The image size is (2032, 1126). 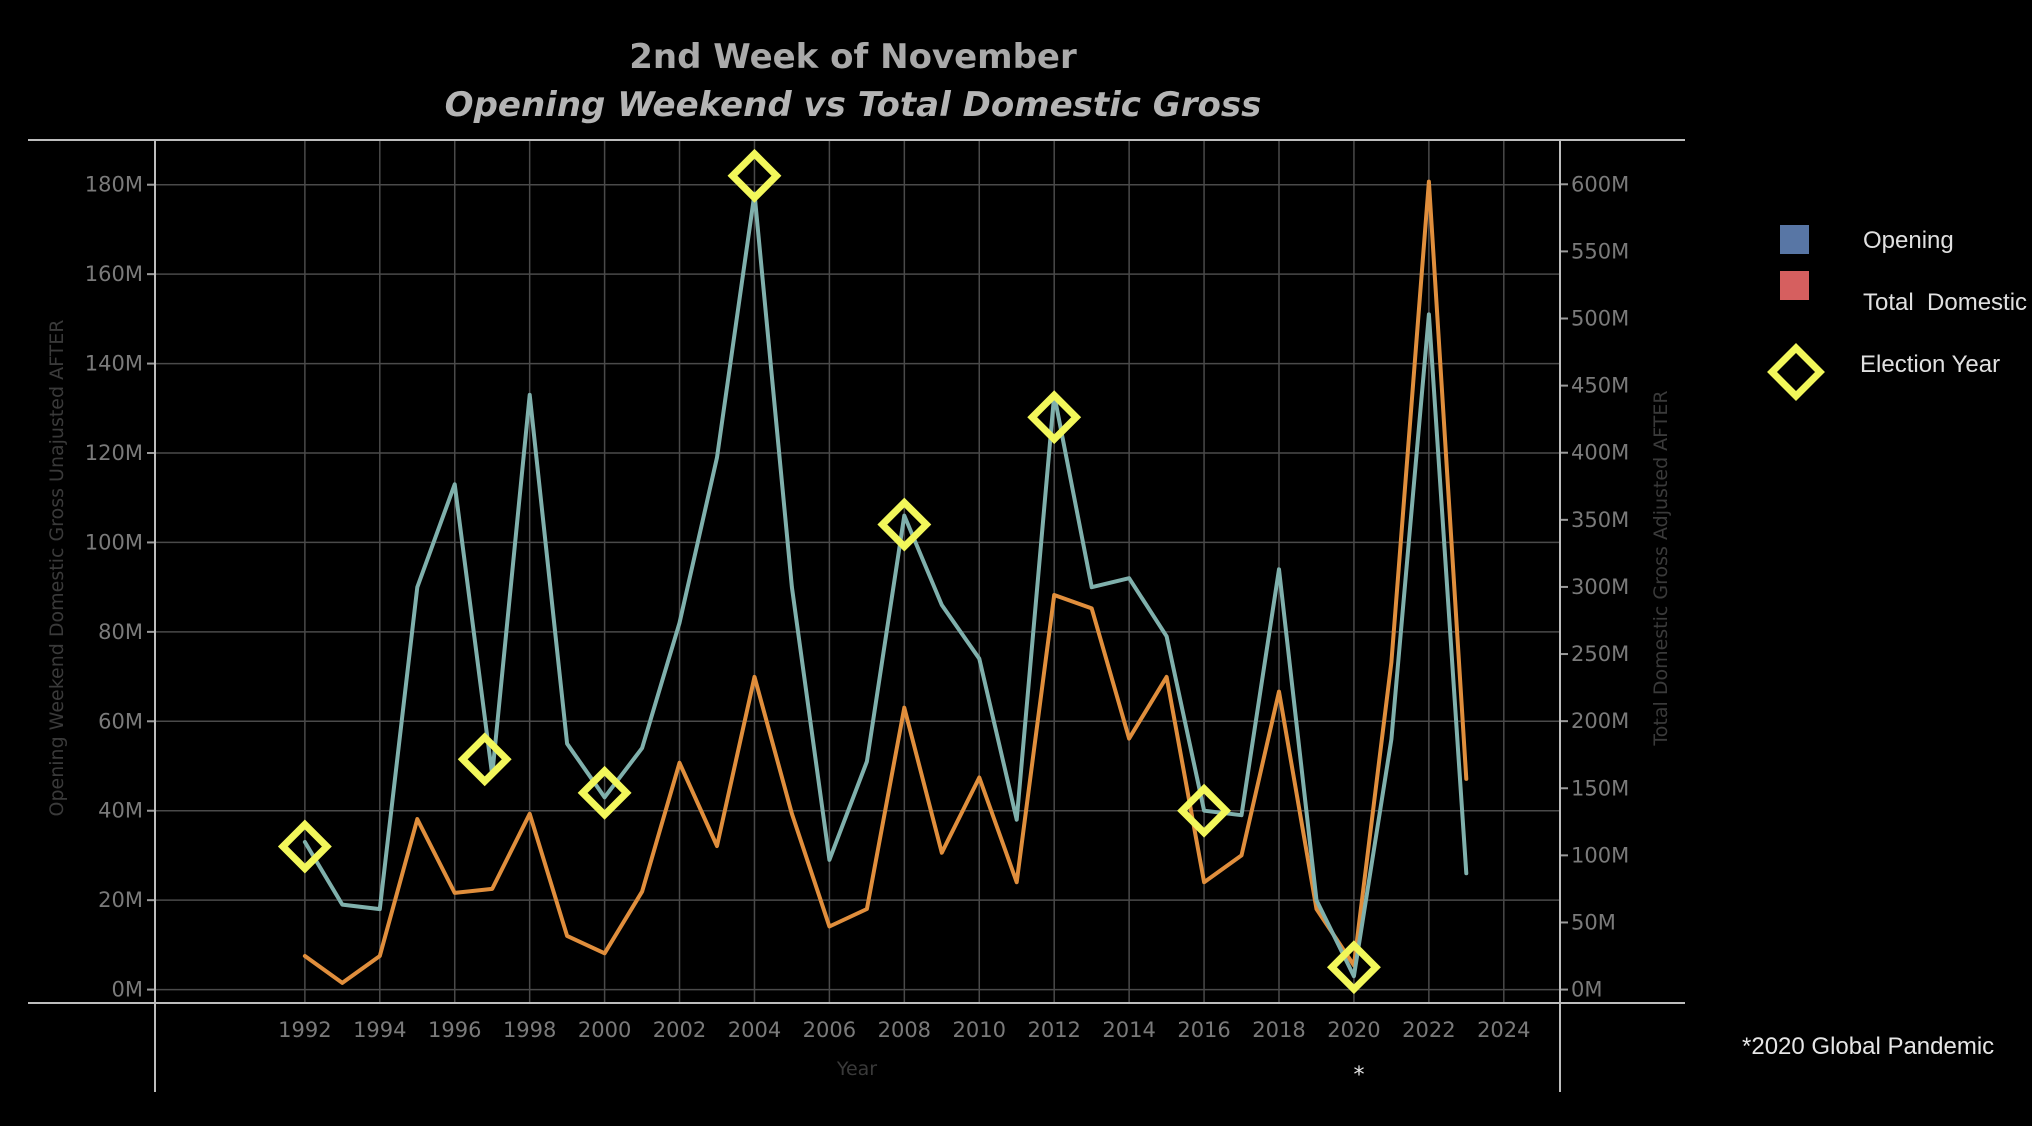 I want to click on legend-label-election-year: Election Year, so click(x=1930, y=364).